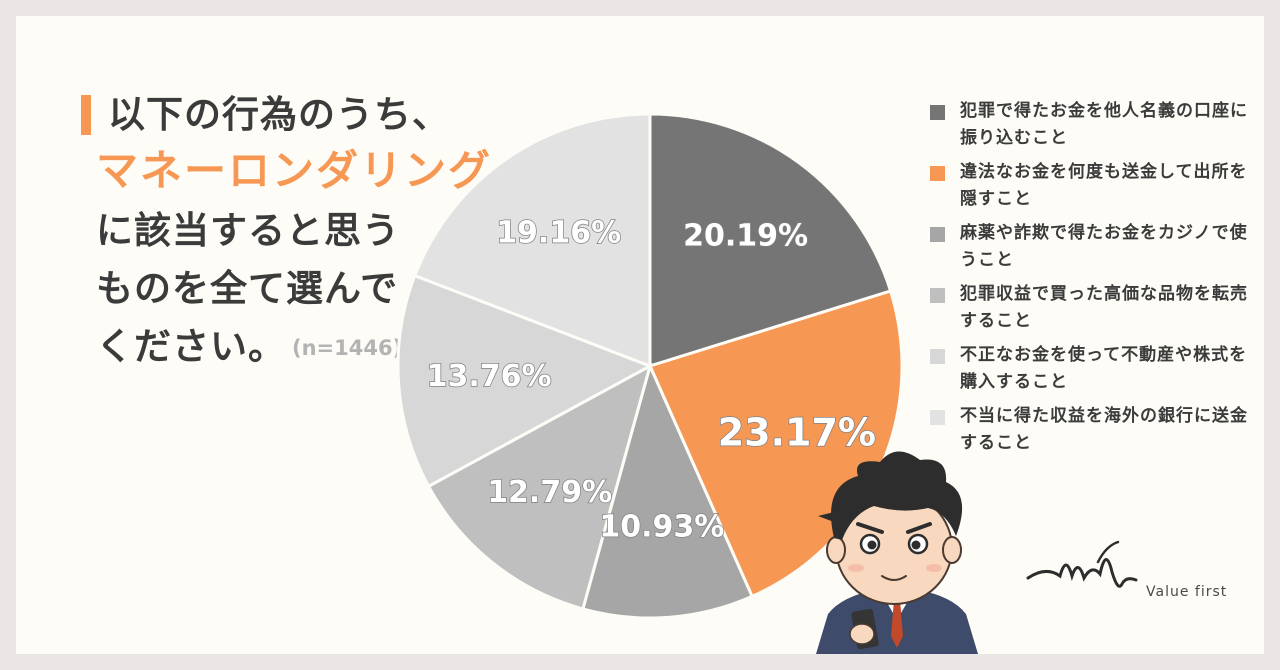 The width and height of the screenshot is (1280, 670). I want to click on pie-slice-label: 12.79%, so click(549, 492).